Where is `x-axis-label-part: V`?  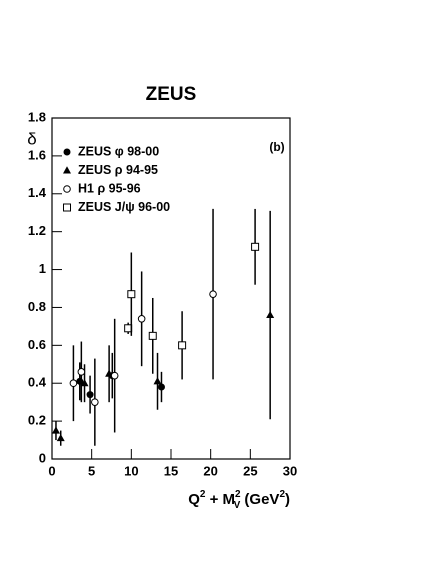
x-axis-label-part: V is located at coordinates (237, 505).